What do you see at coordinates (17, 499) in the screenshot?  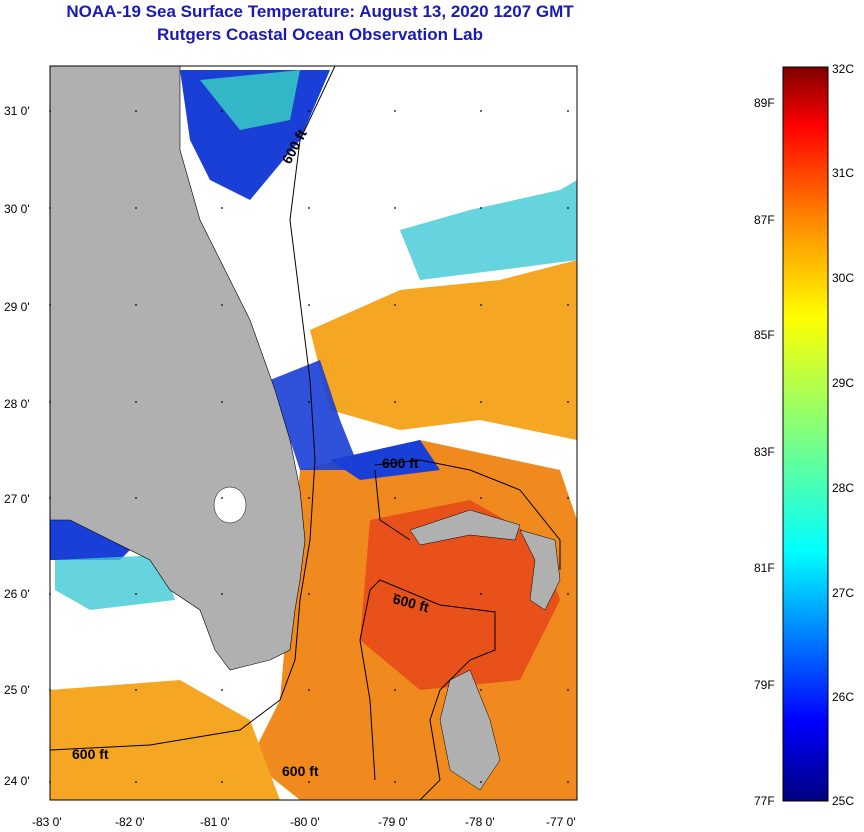 I see `lat-label: 27 0'` at bounding box center [17, 499].